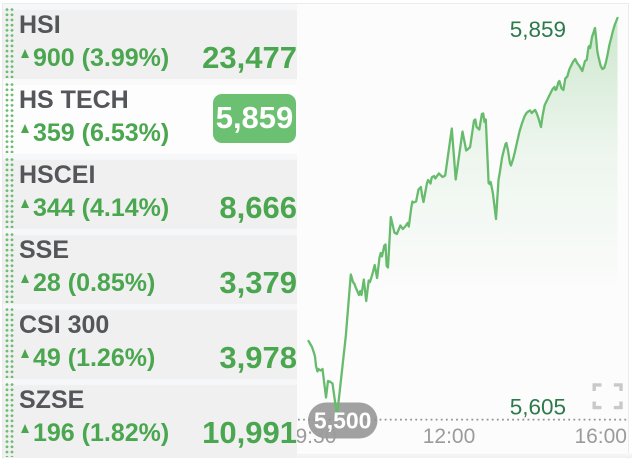 This screenshot has height=459, width=632. I want to click on svg-text: 12:00, so click(449, 436).